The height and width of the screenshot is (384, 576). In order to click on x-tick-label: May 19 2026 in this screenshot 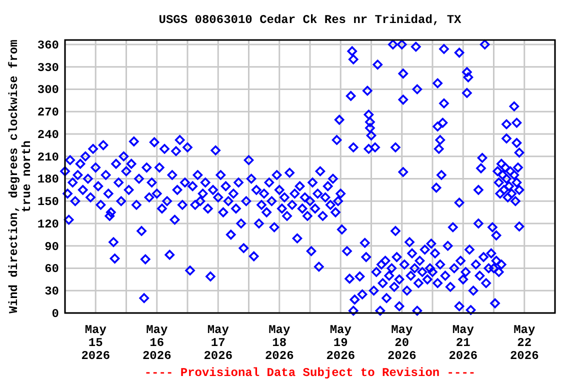, I will do `click(341, 343)`.